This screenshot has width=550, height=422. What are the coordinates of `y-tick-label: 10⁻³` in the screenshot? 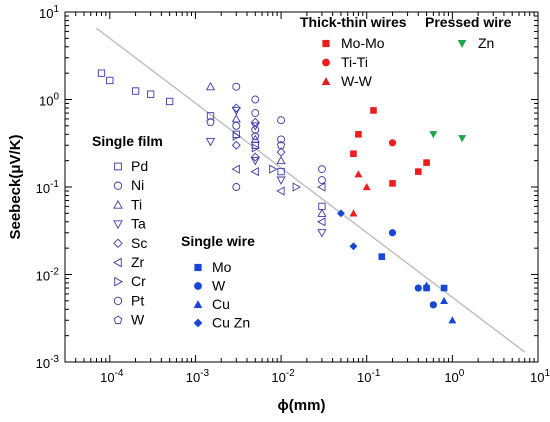 It's located at (48, 362).